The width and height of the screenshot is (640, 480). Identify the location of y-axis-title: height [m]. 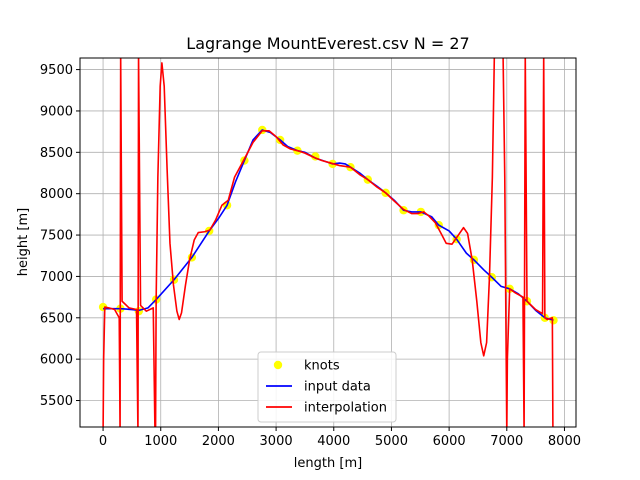
(23, 242).